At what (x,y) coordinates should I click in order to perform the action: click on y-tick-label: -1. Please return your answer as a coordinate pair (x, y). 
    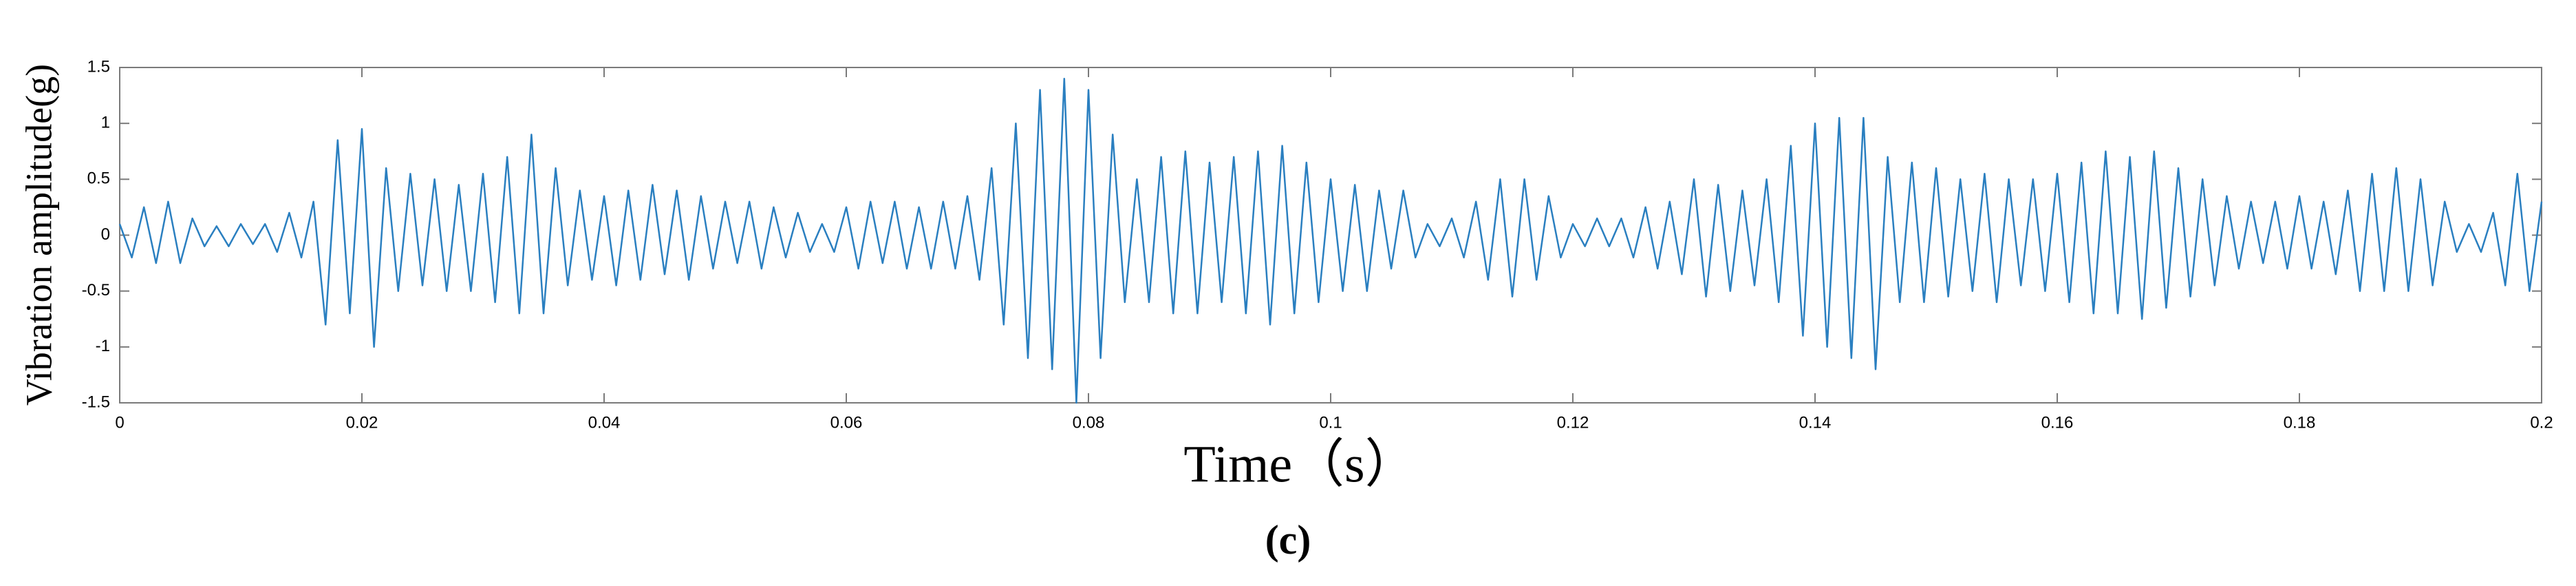
    Looking at the image, I should click on (103, 346).